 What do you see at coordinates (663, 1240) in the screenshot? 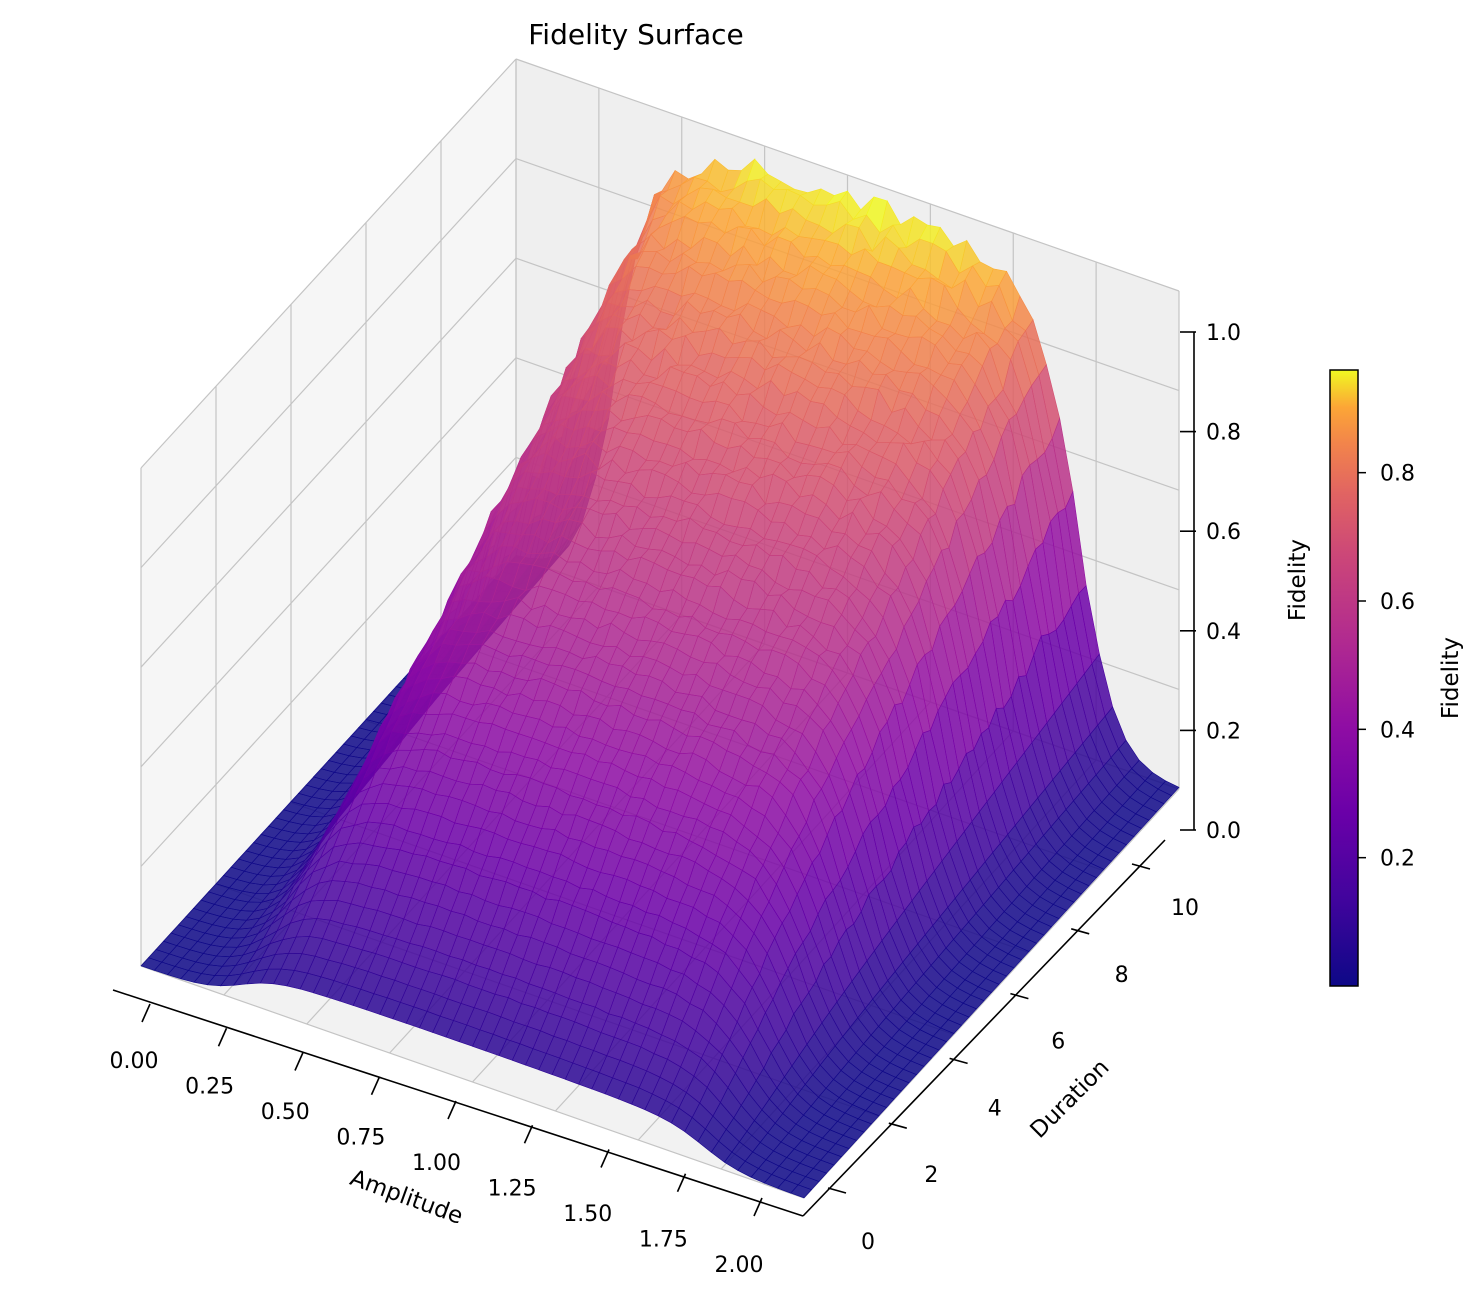
I see `x-tick-label: 1.75` at bounding box center [663, 1240].